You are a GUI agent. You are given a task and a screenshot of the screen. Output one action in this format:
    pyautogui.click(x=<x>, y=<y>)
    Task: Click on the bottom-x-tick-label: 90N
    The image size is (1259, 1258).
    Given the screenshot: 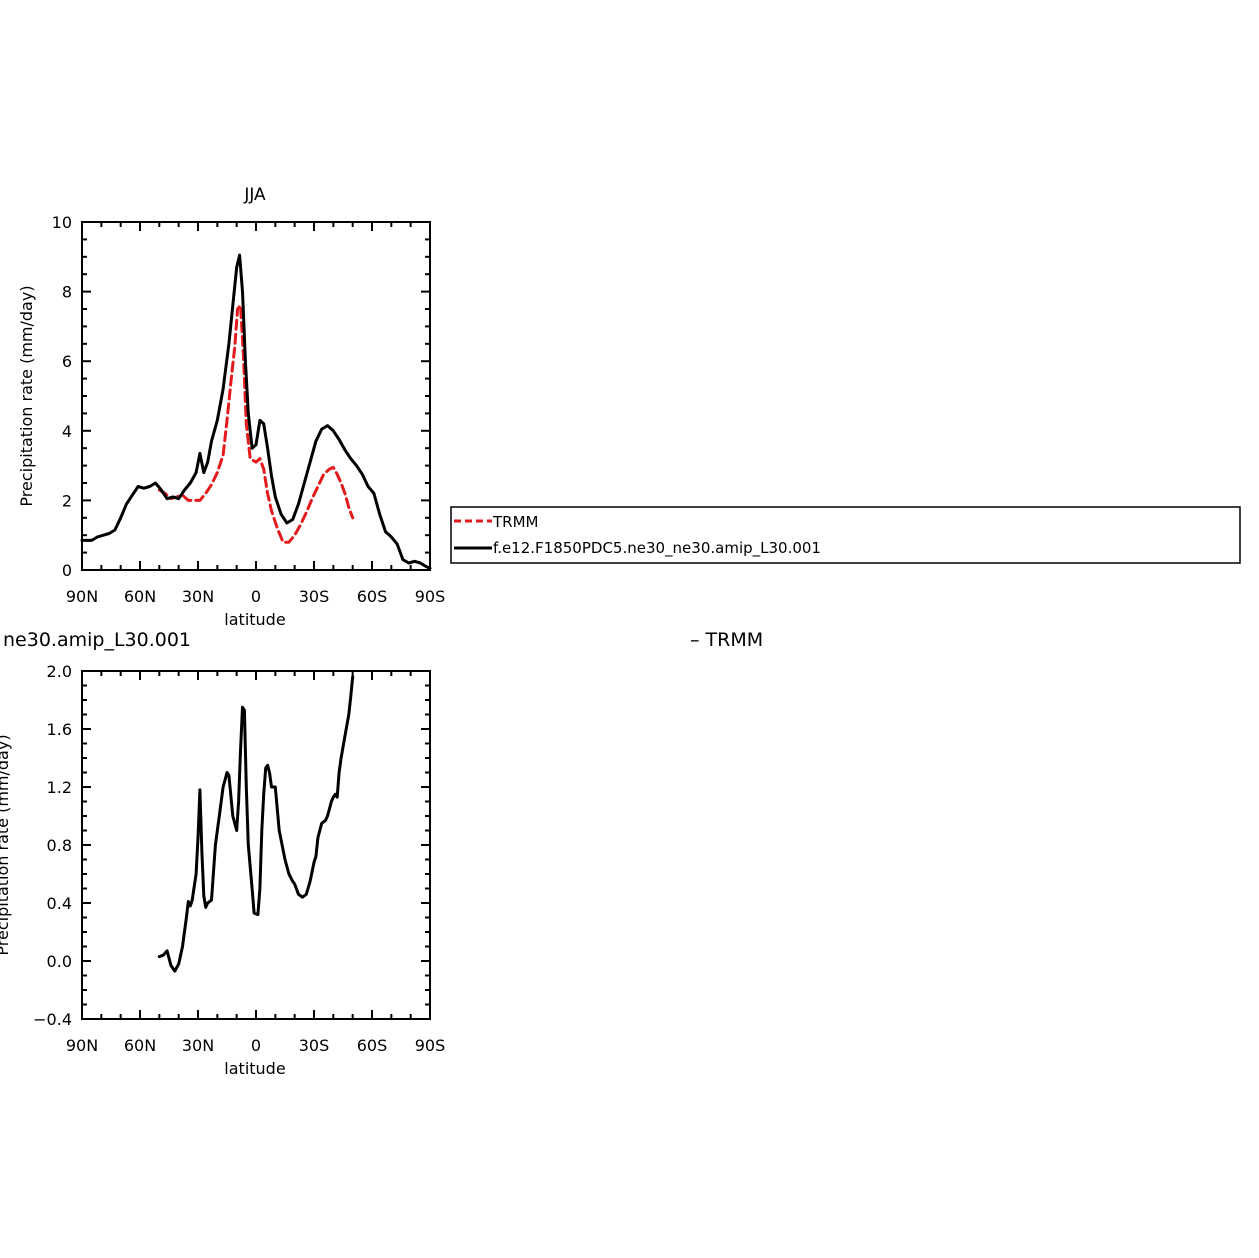 What is the action you would take?
    pyautogui.click(x=82, y=1045)
    